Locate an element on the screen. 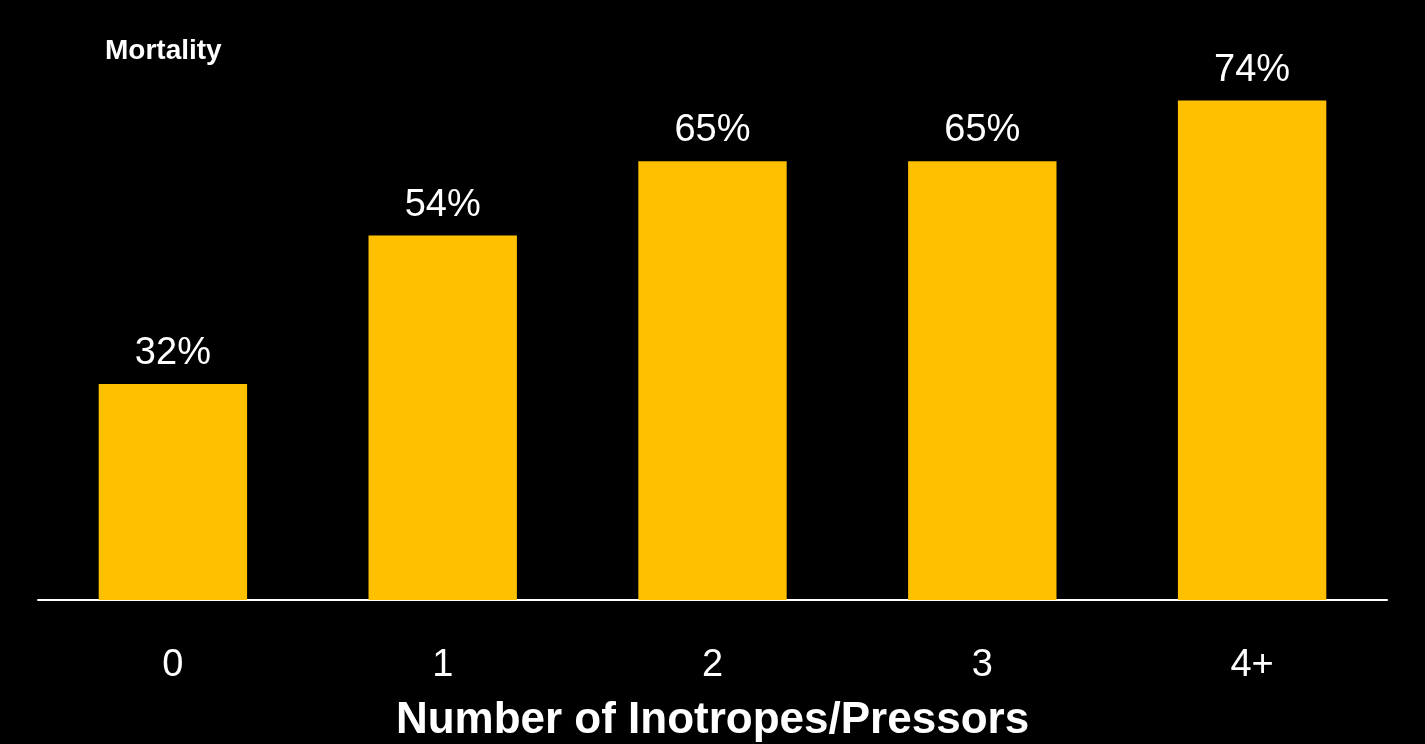 Image resolution: width=1425 pixels, height=744 pixels. data-label: 32% is located at coordinates (172, 351).